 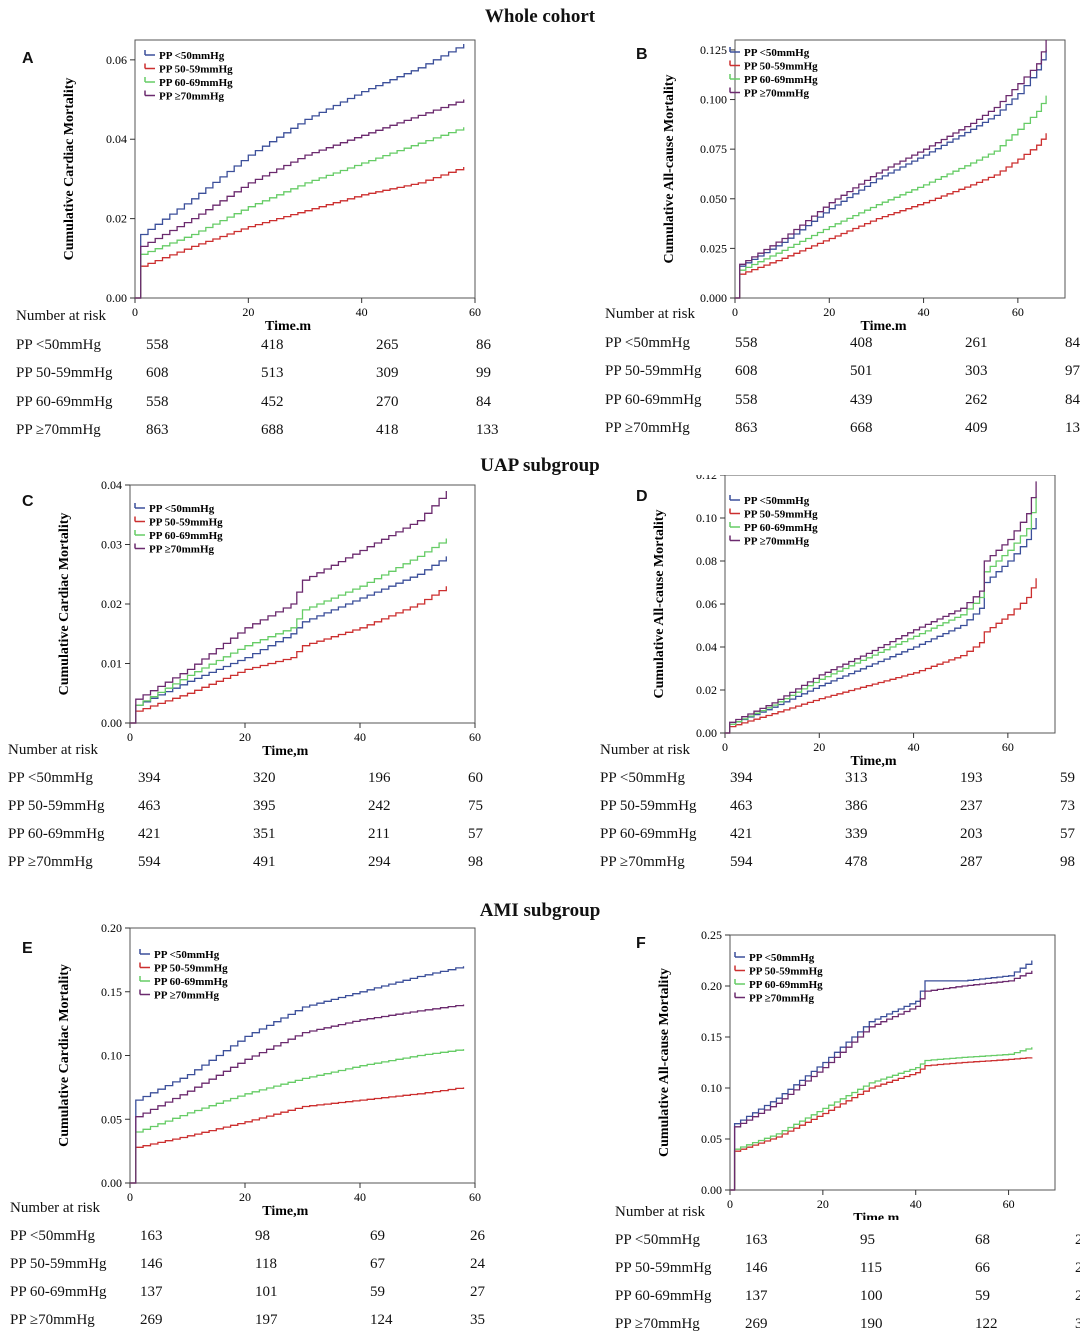 I want to click on panel-b-series-pp_ge70, so click(x=891, y=169).